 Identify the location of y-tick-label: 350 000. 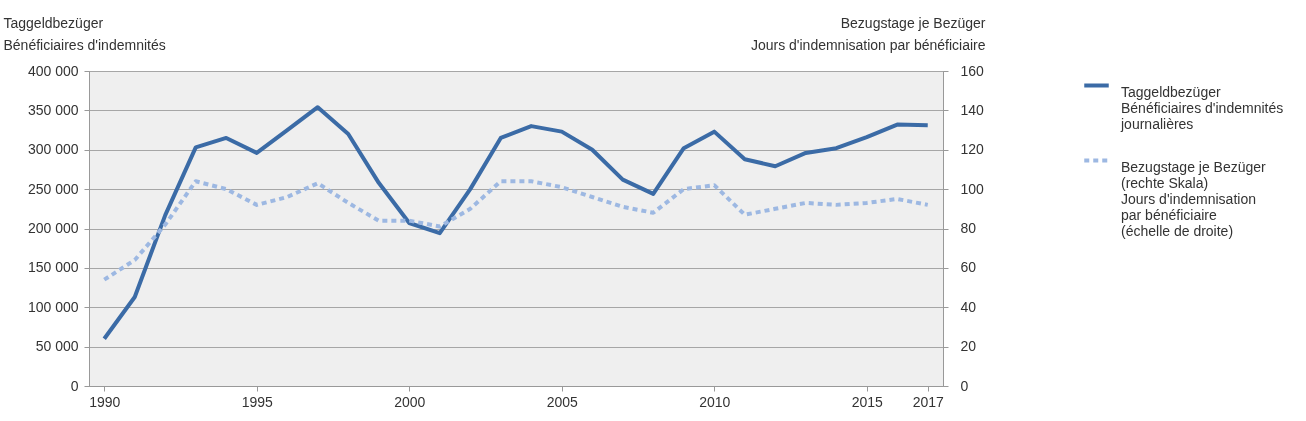
(53, 109).